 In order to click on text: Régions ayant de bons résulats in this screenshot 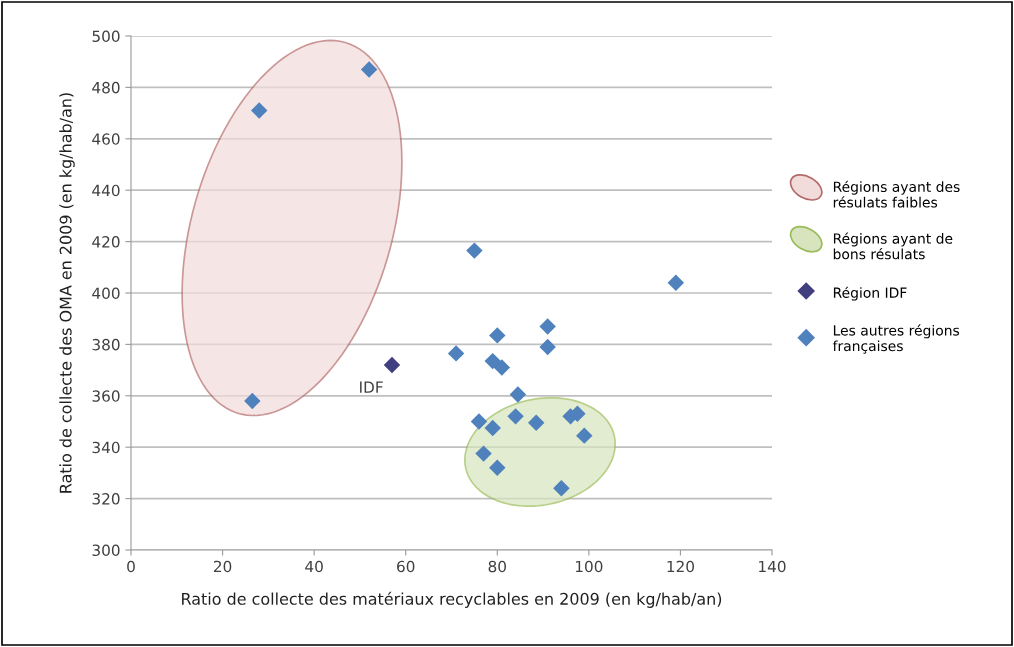, I will do `click(893, 246)`.